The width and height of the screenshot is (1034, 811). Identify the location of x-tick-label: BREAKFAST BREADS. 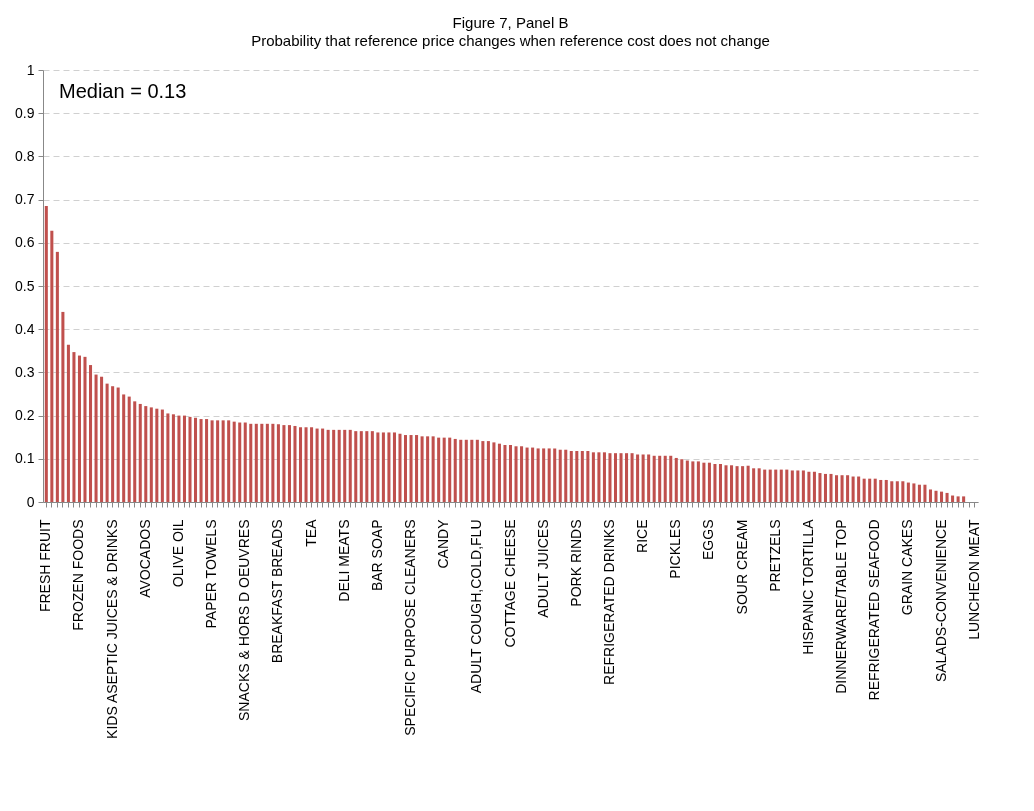
(277, 591).